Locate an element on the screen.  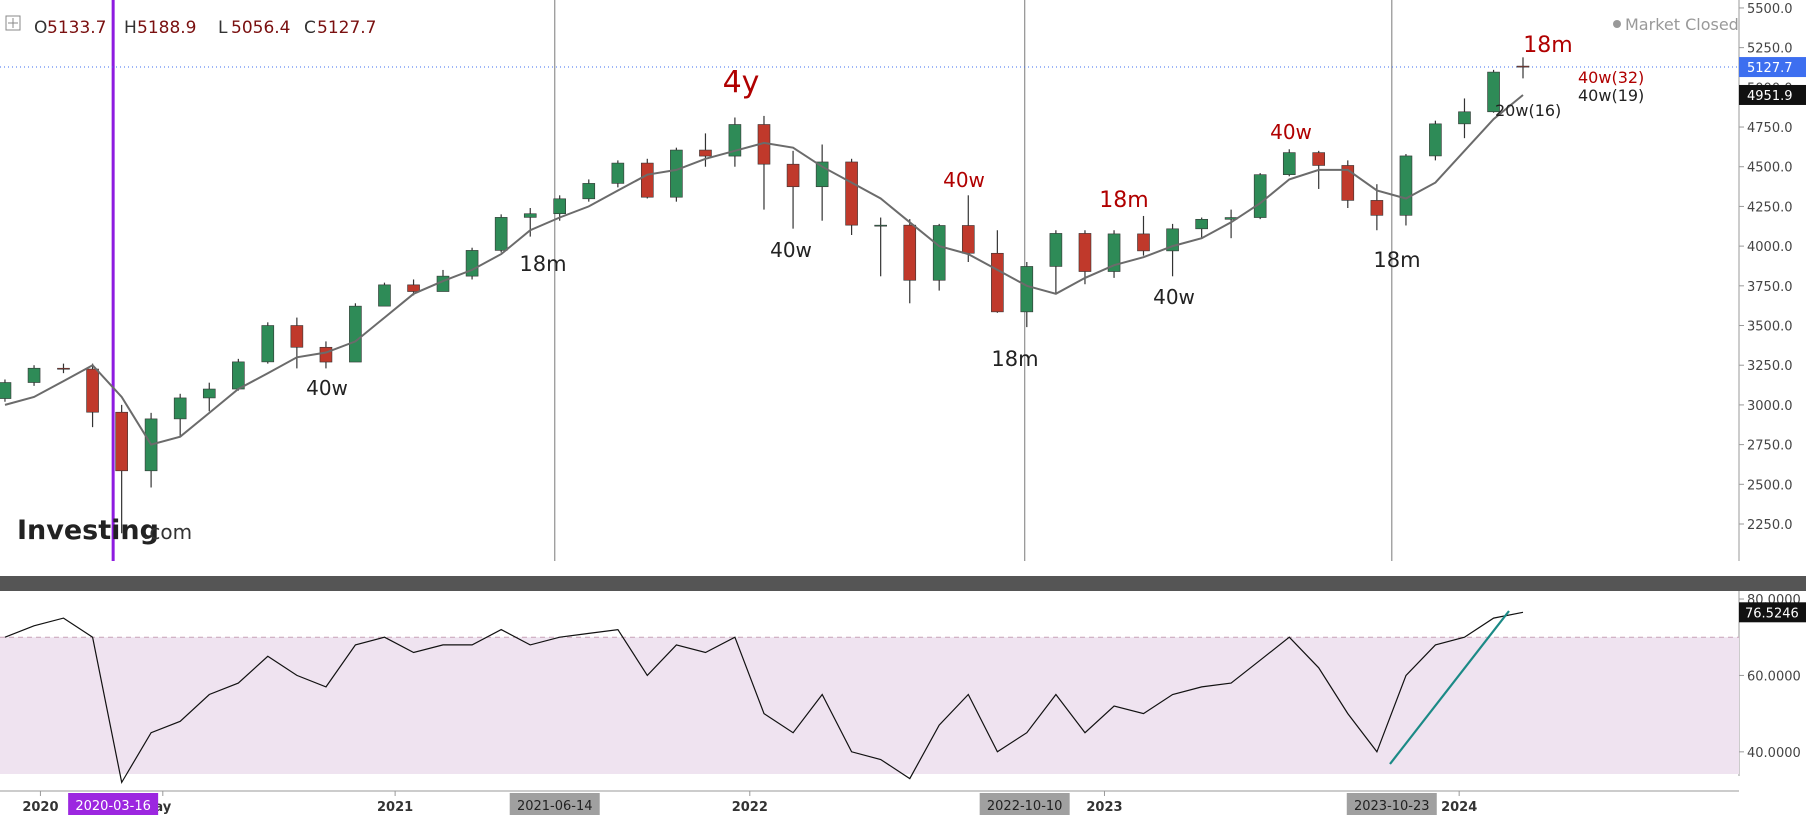
ma-price-tag is located at coordinates (1772, 94).